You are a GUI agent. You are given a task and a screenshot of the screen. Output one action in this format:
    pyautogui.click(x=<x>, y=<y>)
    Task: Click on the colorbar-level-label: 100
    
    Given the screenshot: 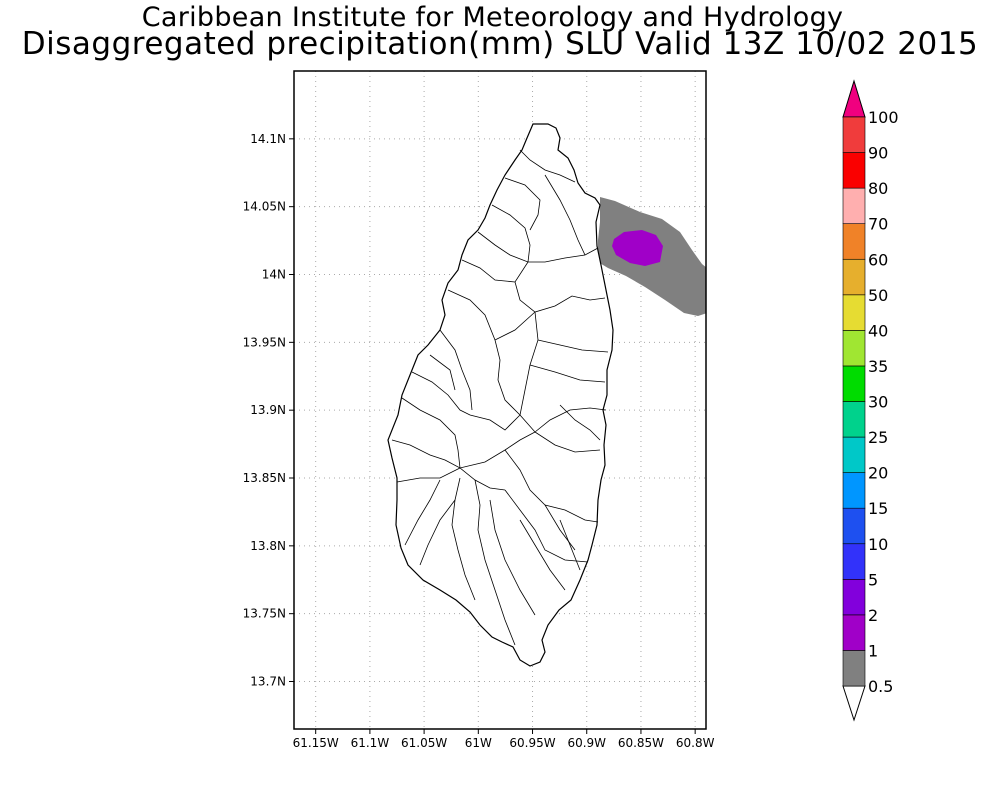 What is the action you would take?
    pyautogui.click(x=883, y=117)
    